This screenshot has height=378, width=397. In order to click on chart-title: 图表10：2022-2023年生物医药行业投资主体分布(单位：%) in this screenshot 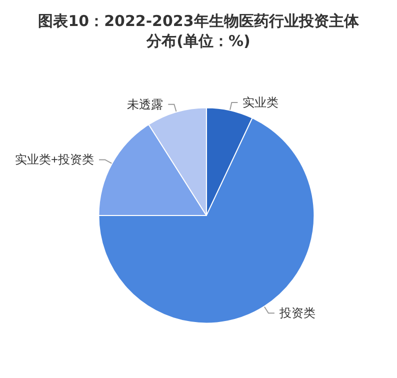, I will do `click(199, 31)`.